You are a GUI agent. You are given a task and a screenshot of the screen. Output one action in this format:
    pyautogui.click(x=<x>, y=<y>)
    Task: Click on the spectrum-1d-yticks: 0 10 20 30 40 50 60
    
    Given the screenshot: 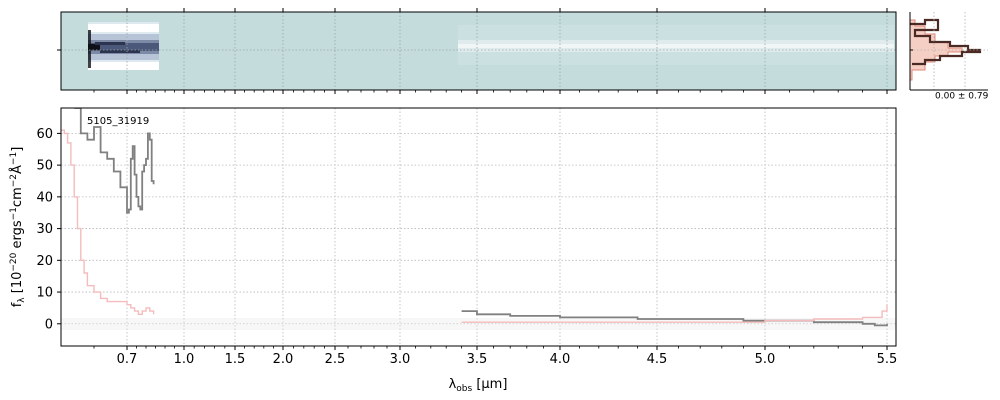 What is the action you would take?
    pyautogui.click(x=48, y=229)
    